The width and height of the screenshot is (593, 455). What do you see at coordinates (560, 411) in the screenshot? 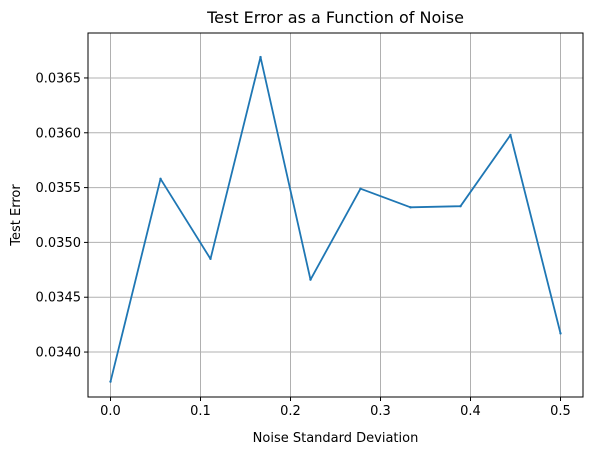
I see `x-tick-label: 0.5` at bounding box center [560, 411].